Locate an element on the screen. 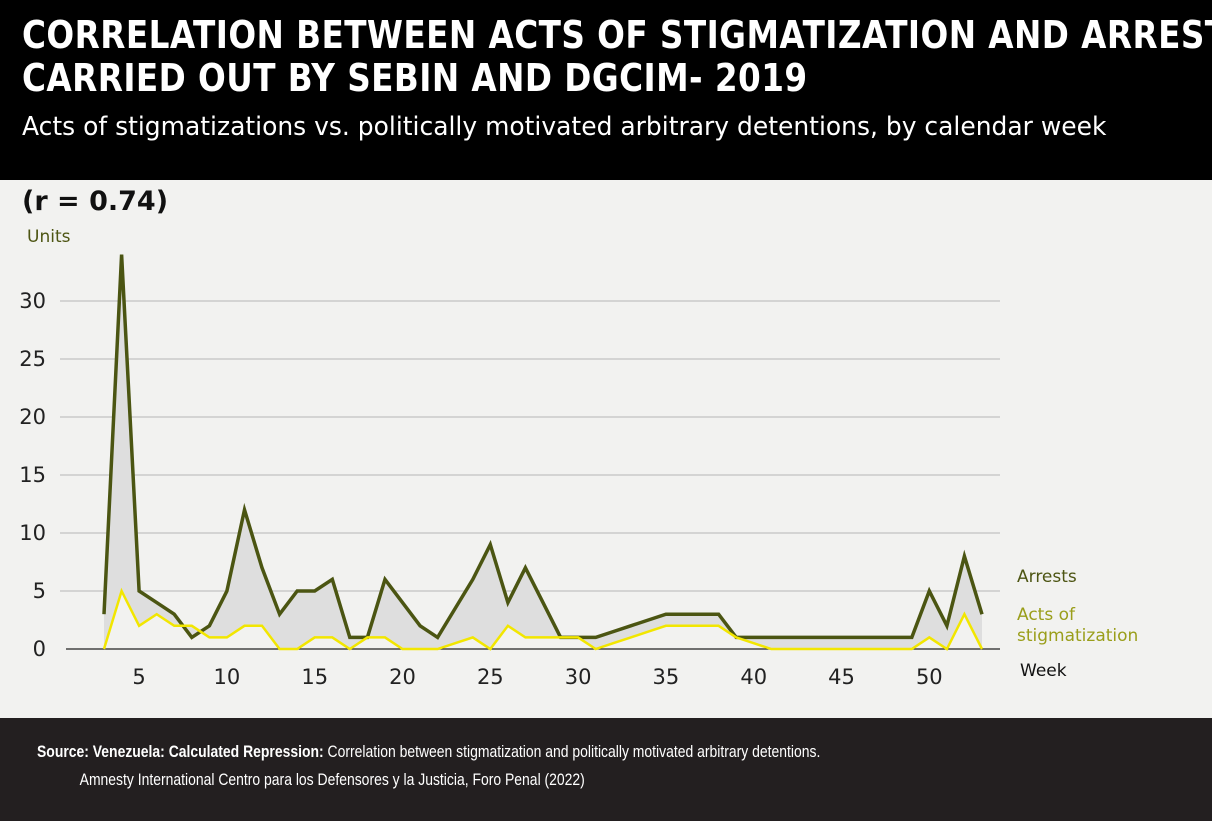  x-axis-label: Week is located at coordinates (1043, 671).